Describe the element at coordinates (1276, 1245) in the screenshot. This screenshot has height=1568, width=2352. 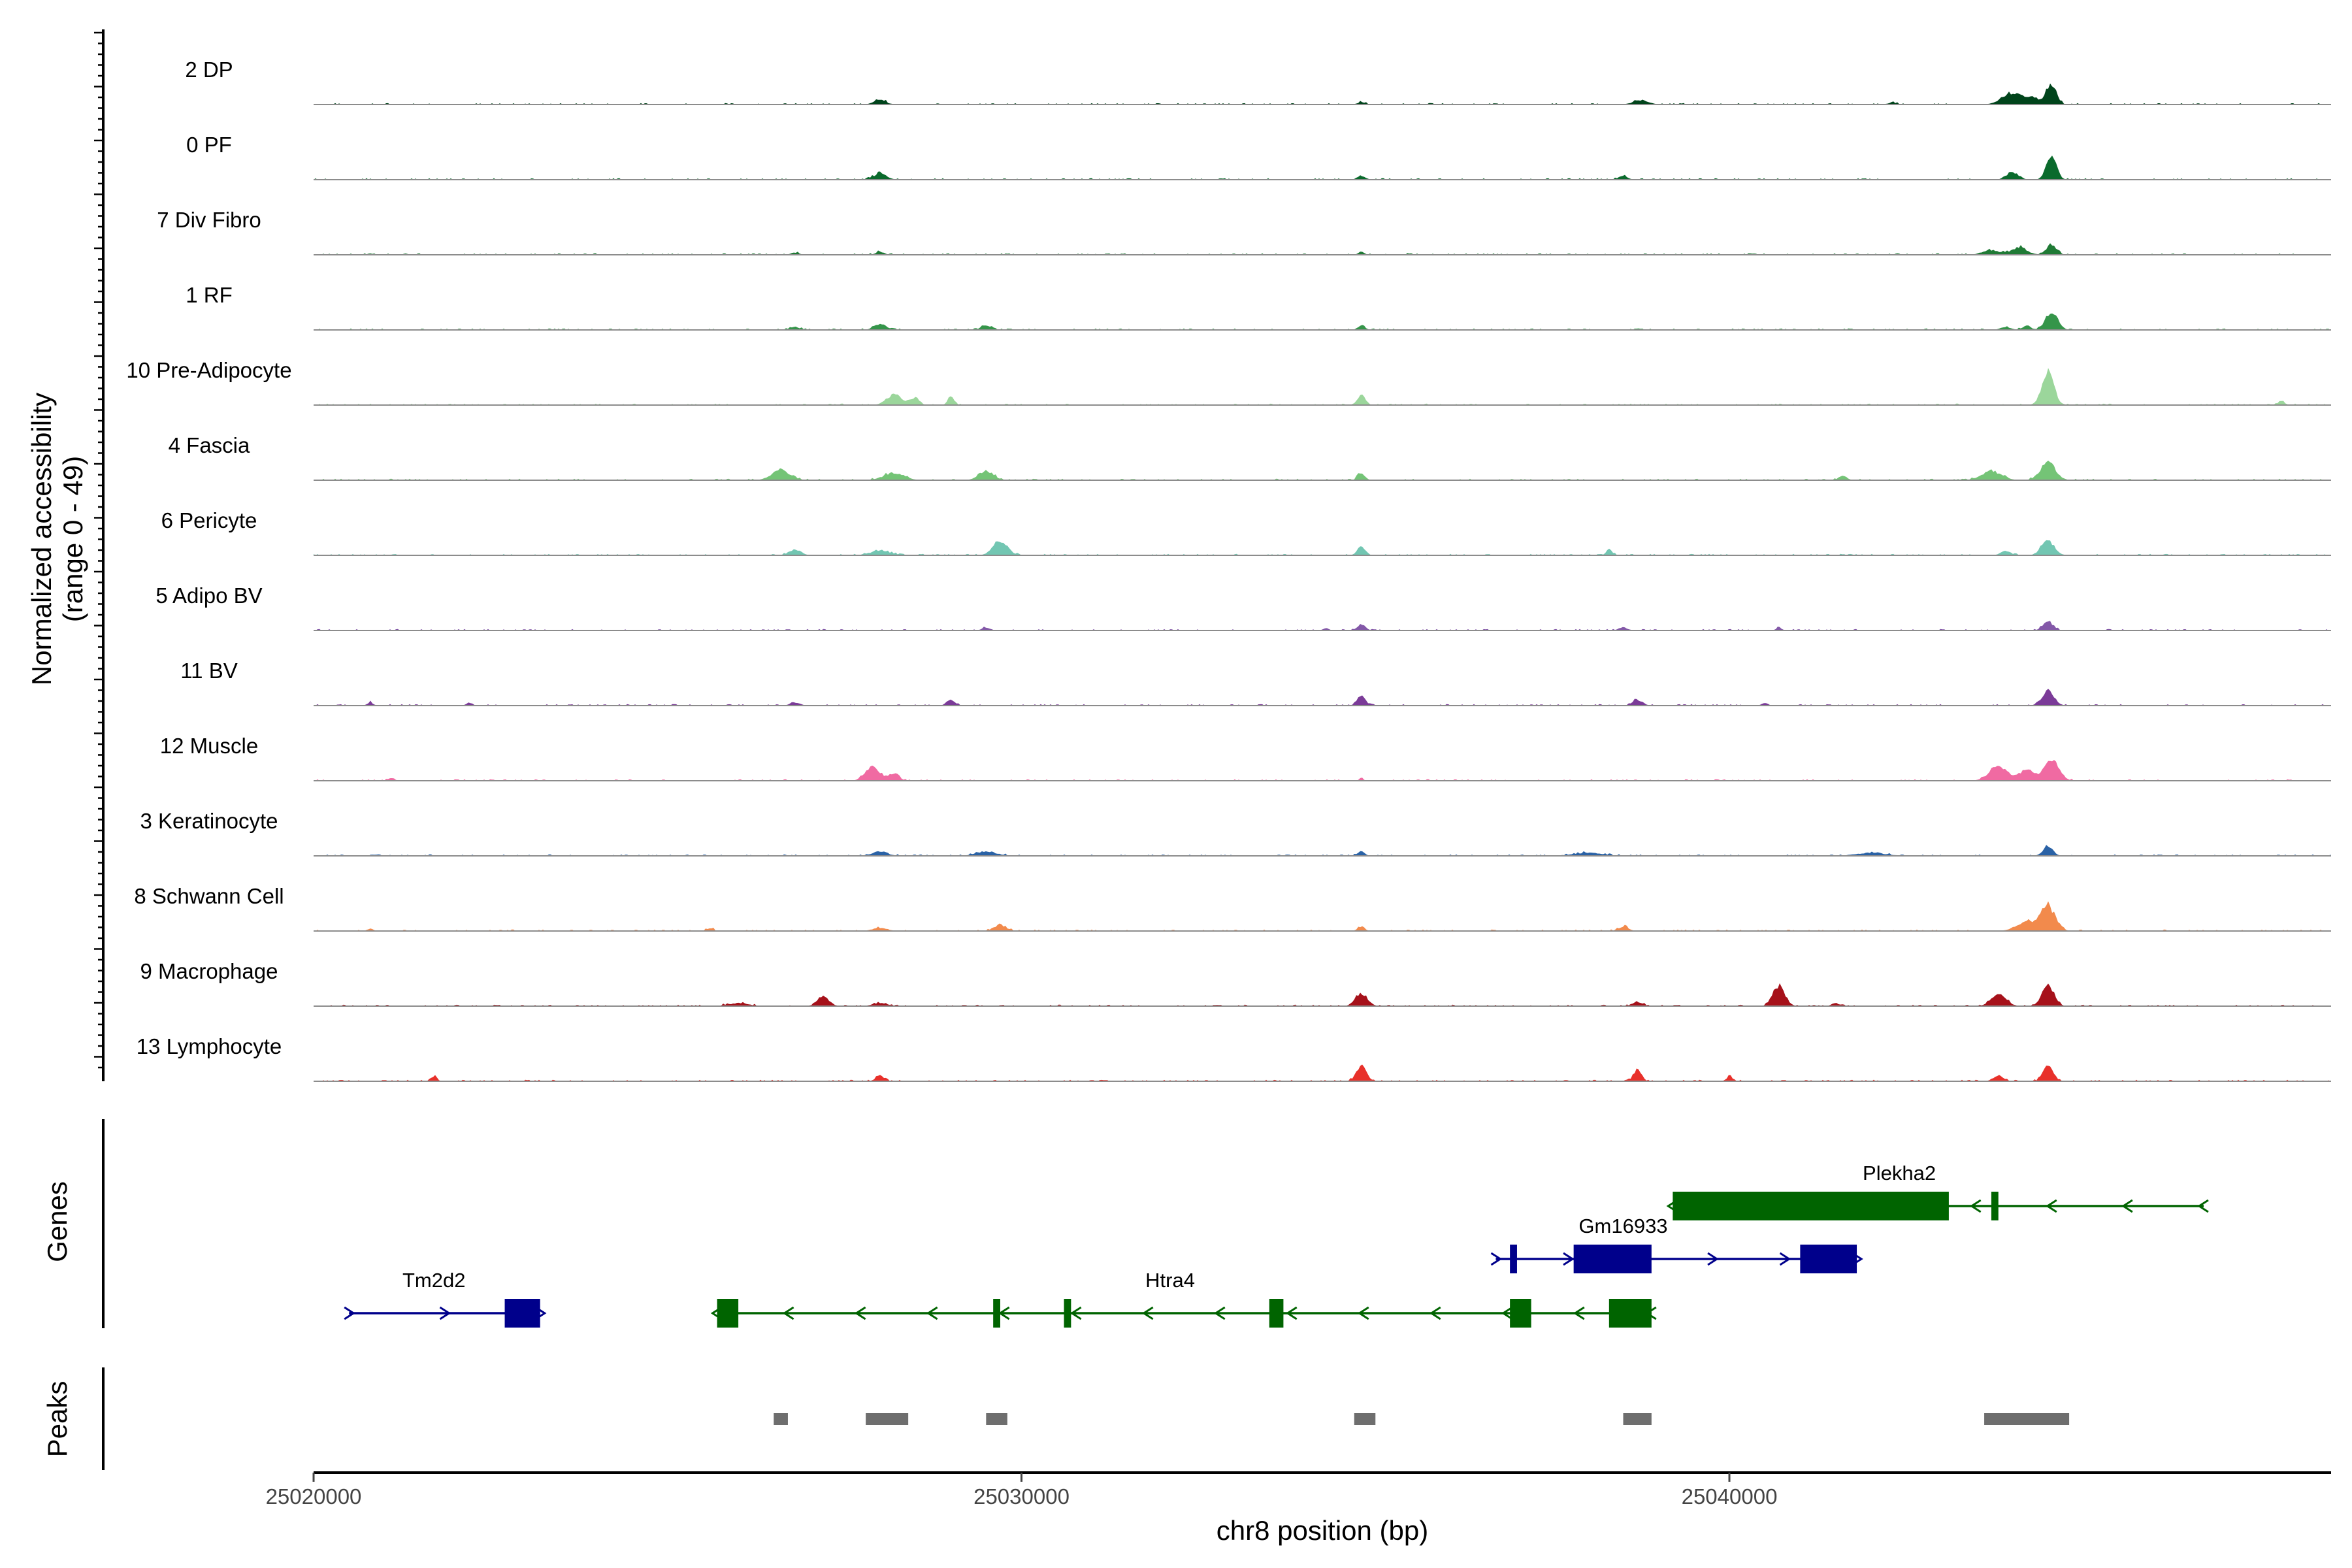
I see `gene-track: Tm2d2 Htra4 Gm16933 Plekha2` at that location.